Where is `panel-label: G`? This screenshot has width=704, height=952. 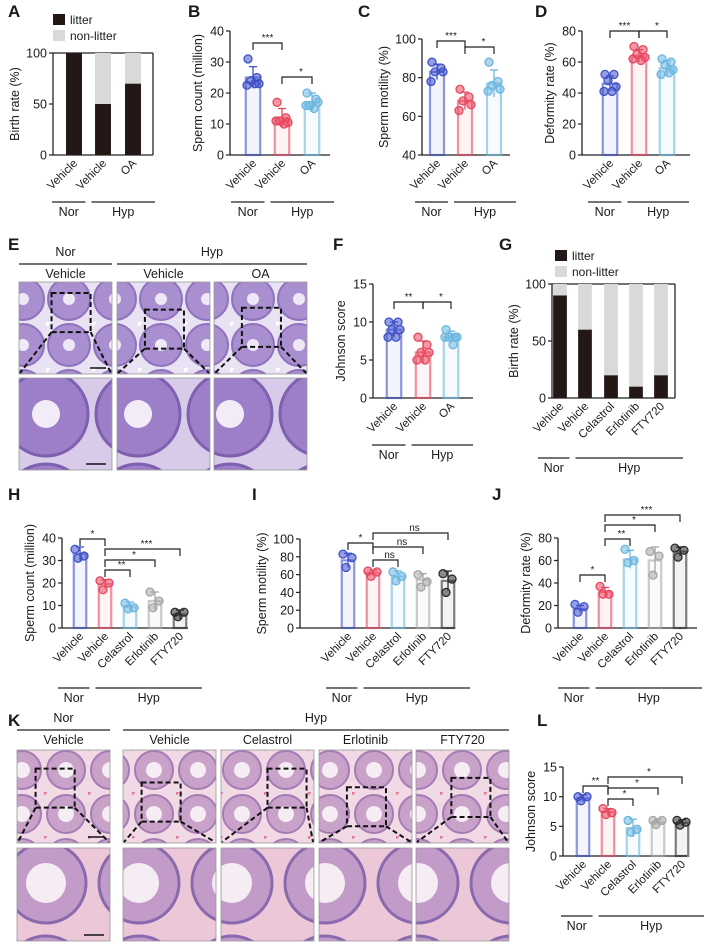
panel-label: G is located at coordinates (505, 244).